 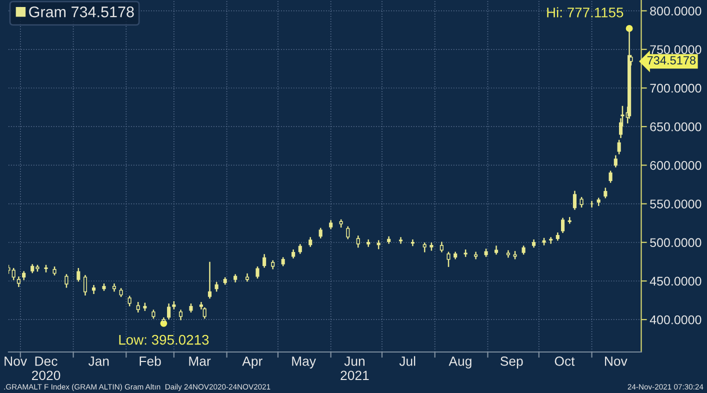 I want to click on x-tick-label: Jun 2021, so click(x=354, y=368).